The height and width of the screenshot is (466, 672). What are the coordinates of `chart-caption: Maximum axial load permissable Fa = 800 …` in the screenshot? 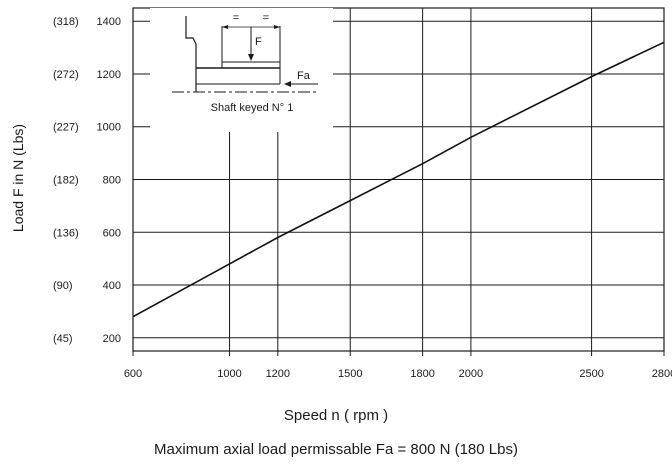 It's located at (336, 449).